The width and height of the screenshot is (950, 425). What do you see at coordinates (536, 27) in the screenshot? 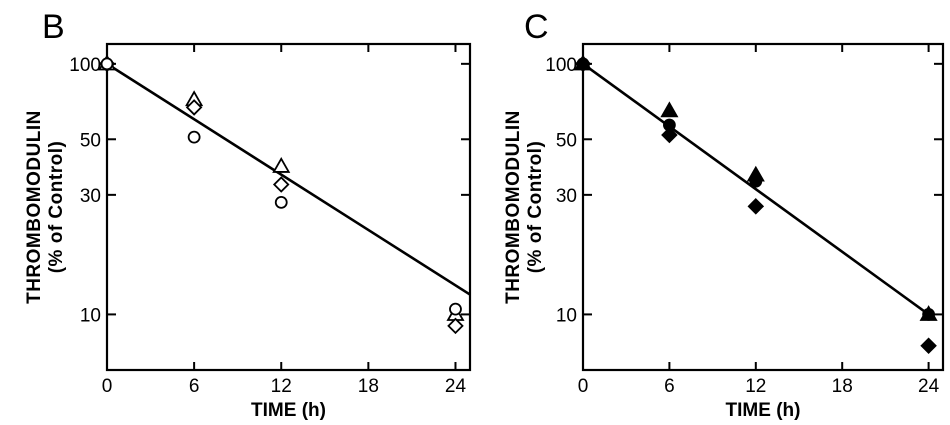
I see `panel-label: C` at bounding box center [536, 27].